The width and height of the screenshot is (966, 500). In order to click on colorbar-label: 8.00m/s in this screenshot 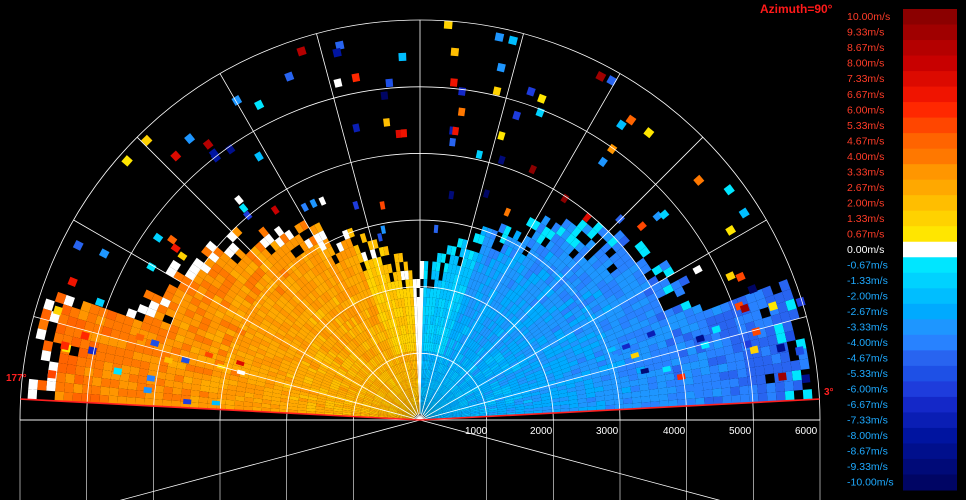, I will do `click(865, 64)`.